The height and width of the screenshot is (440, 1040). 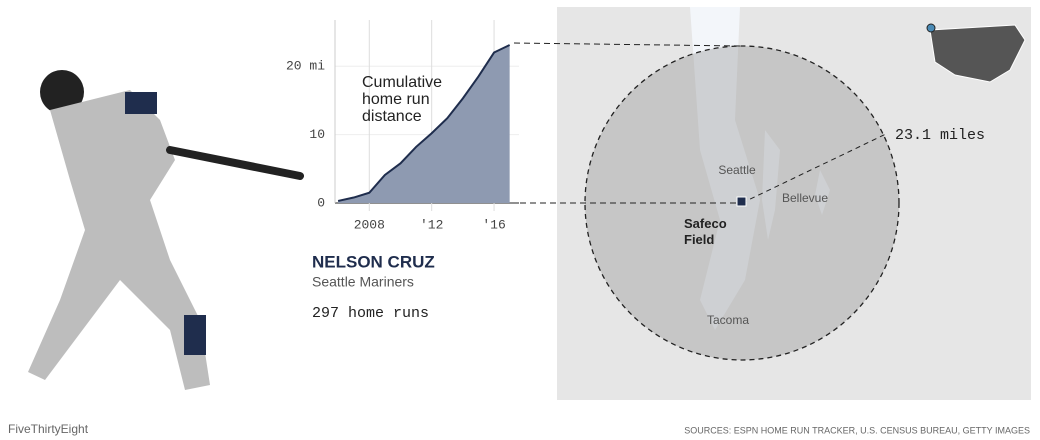 I want to click on x-tick-label: 2008, so click(x=369, y=224).